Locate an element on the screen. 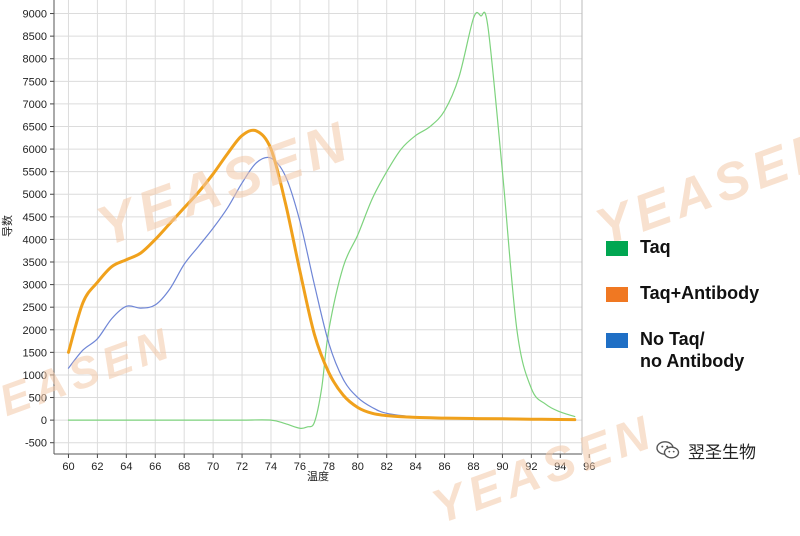 The width and height of the screenshot is (800, 536). y-tick-label: 2500 is located at coordinates (35, 308).